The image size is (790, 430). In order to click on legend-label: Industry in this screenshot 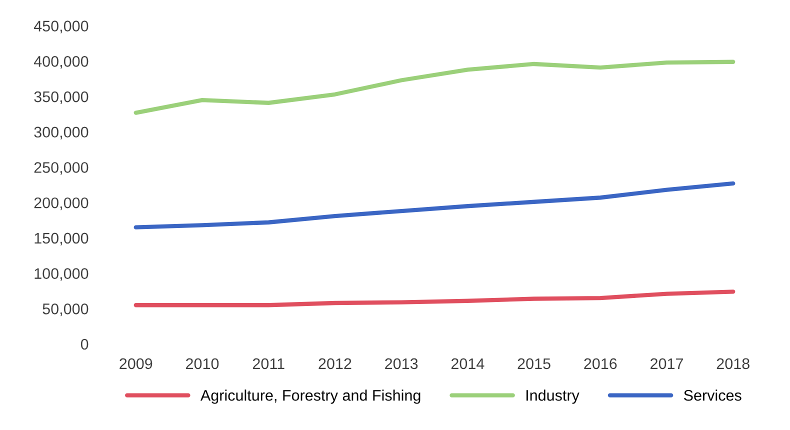, I will do `click(553, 397)`.